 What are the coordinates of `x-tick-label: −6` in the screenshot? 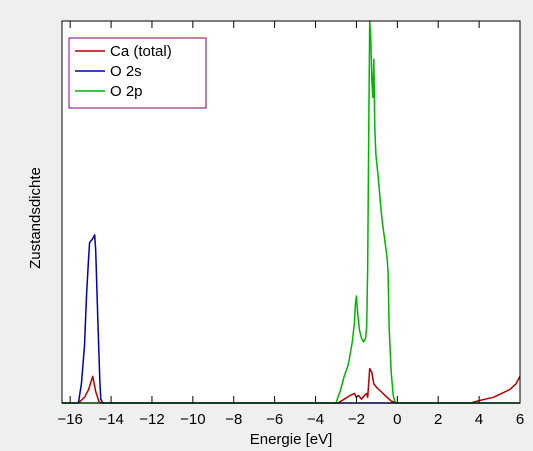 It's located at (274, 419).